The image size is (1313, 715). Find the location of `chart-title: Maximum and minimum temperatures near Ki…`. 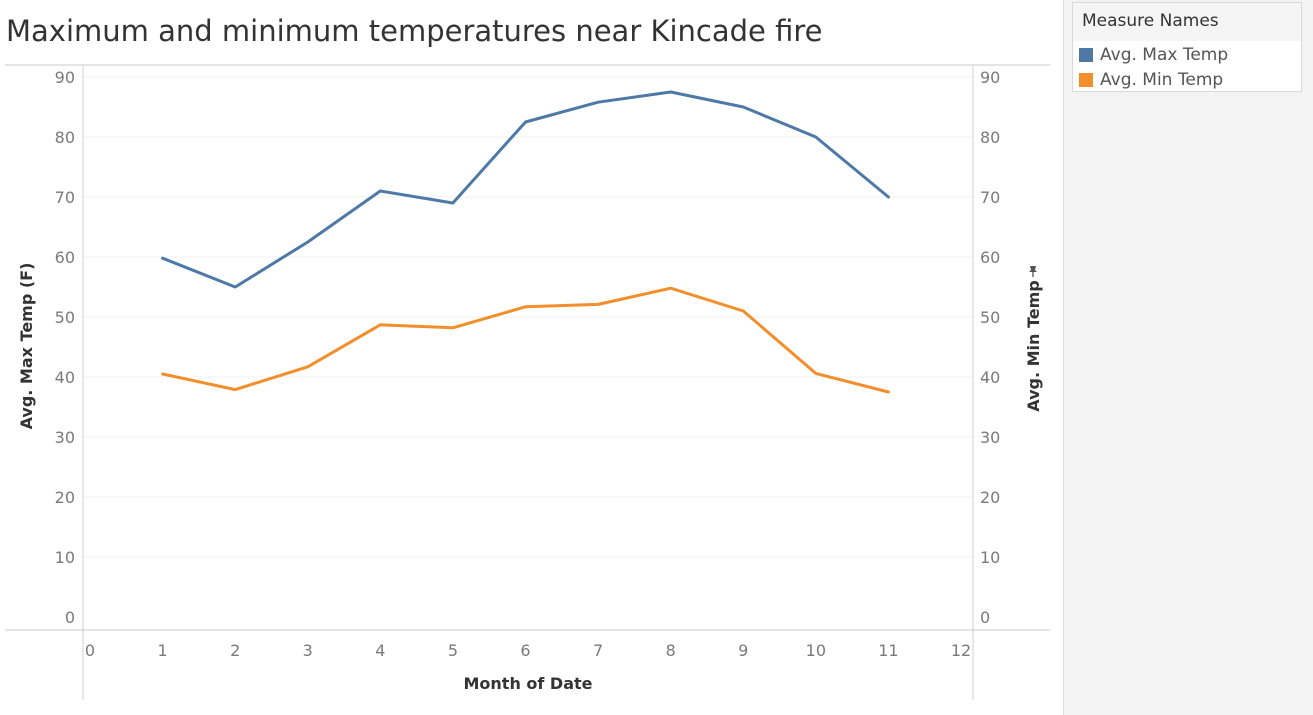

chart-title: Maximum and minimum temperatures near Ki… is located at coordinates (414, 31).